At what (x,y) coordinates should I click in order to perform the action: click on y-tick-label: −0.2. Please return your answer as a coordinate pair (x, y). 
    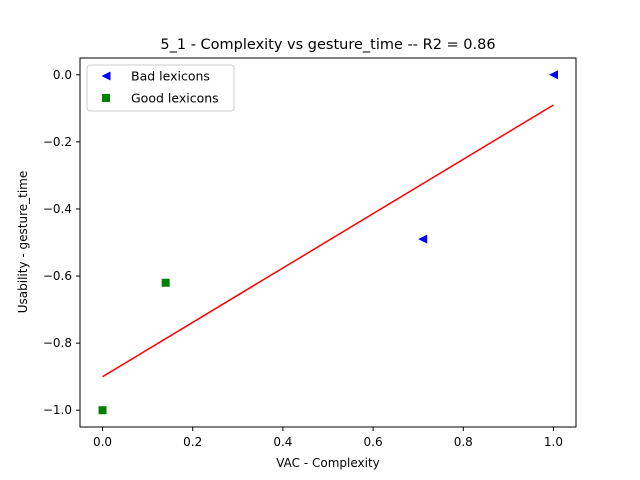
    Looking at the image, I should click on (57, 142).